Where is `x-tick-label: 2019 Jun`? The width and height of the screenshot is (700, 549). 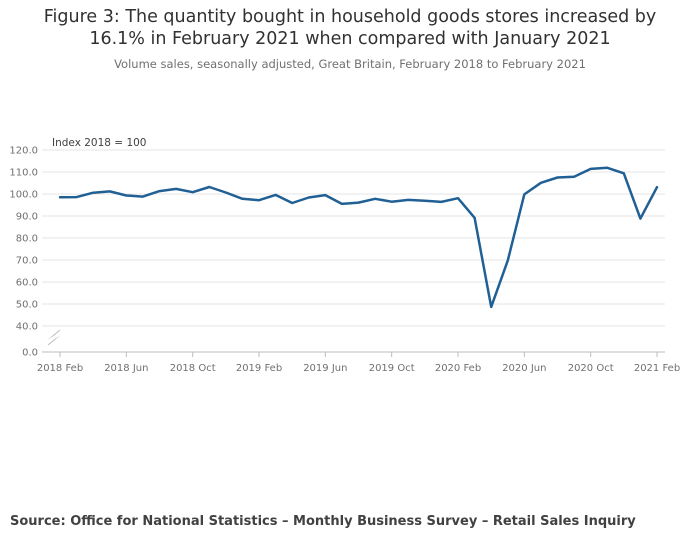
x-tick-label: 2019 Jun is located at coordinates (325, 368).